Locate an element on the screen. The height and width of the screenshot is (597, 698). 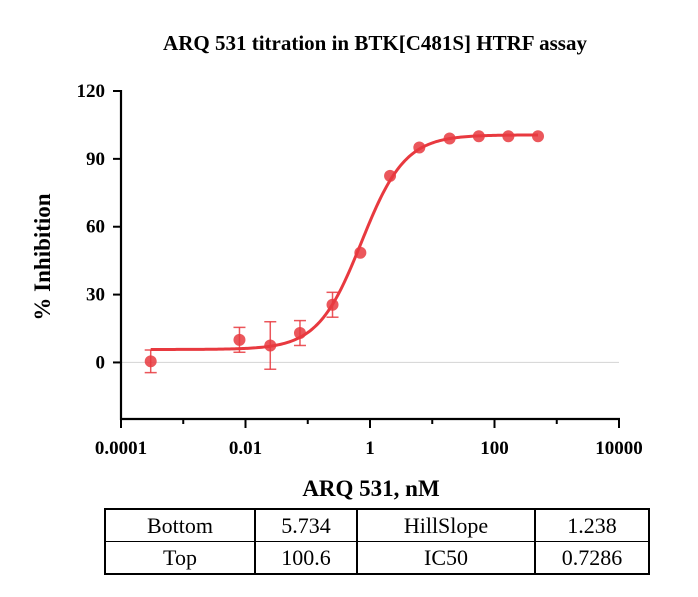
table-cell: IC50 is located at coordinates (446, 557).